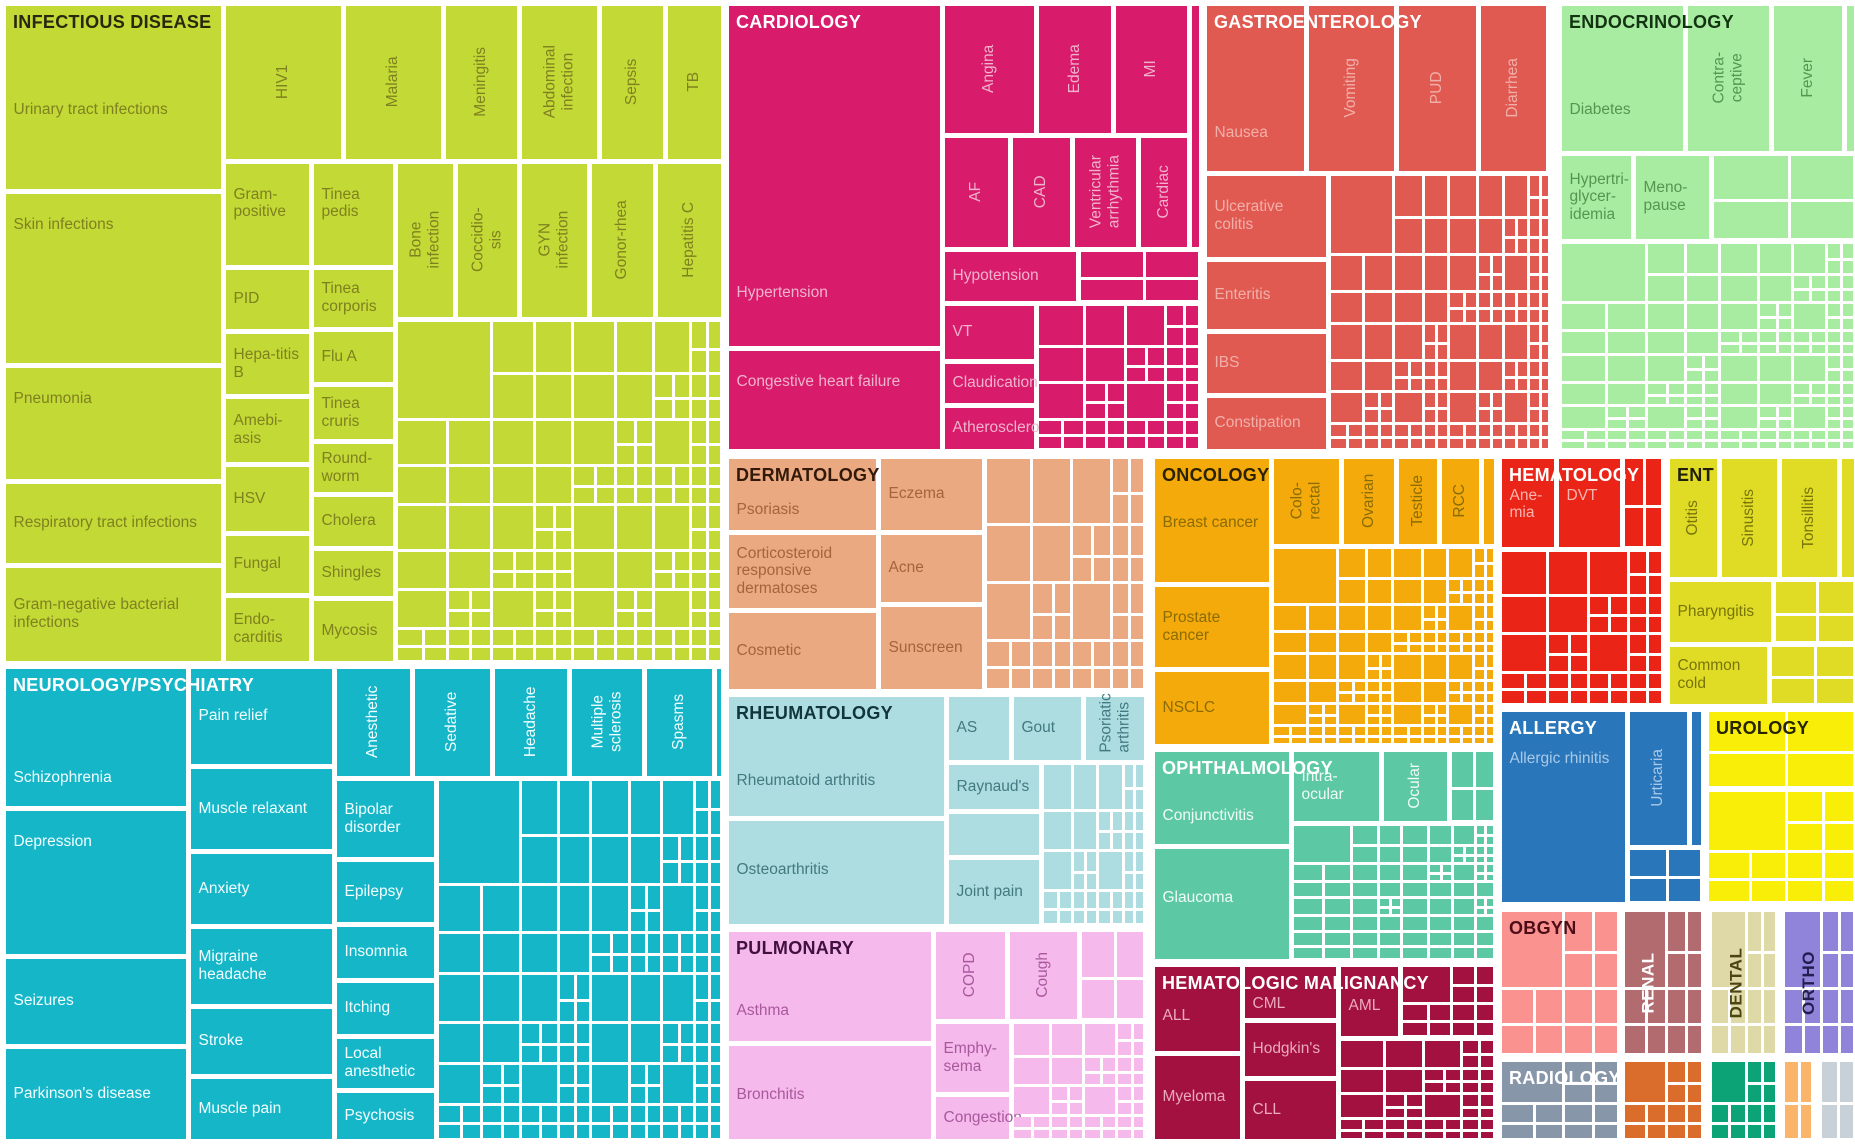 The width and height of the screenshot is (1855, 1147). Describe the element at coordinates (802, 650) in the screenshot. I see `treemap-cell-cosmetic: Cosmetic` at that location.